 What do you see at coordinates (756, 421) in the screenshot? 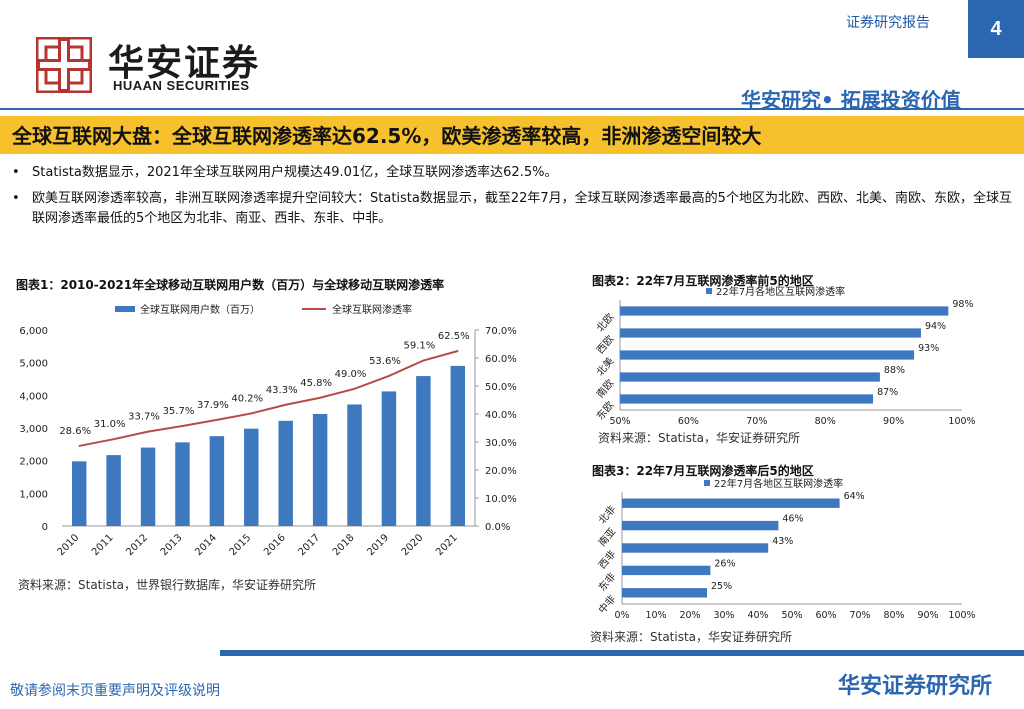
I see `x-tick-label: 70%` at bounding box center [756, 421].